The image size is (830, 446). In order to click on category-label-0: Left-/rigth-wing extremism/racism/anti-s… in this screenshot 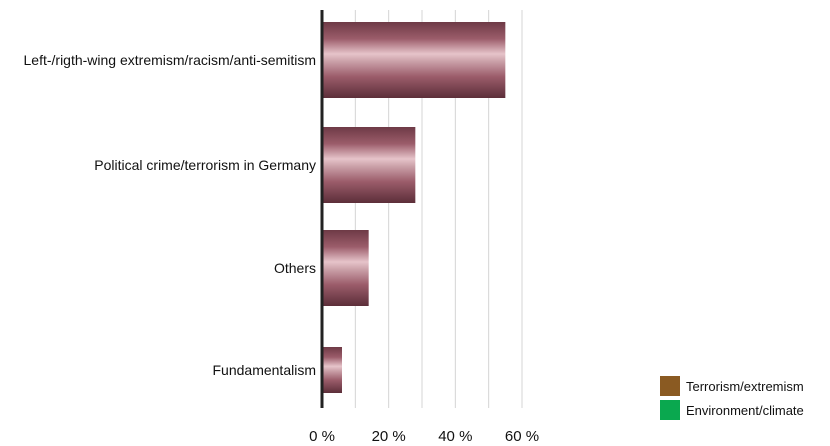, I will do `click(170, 60)`.